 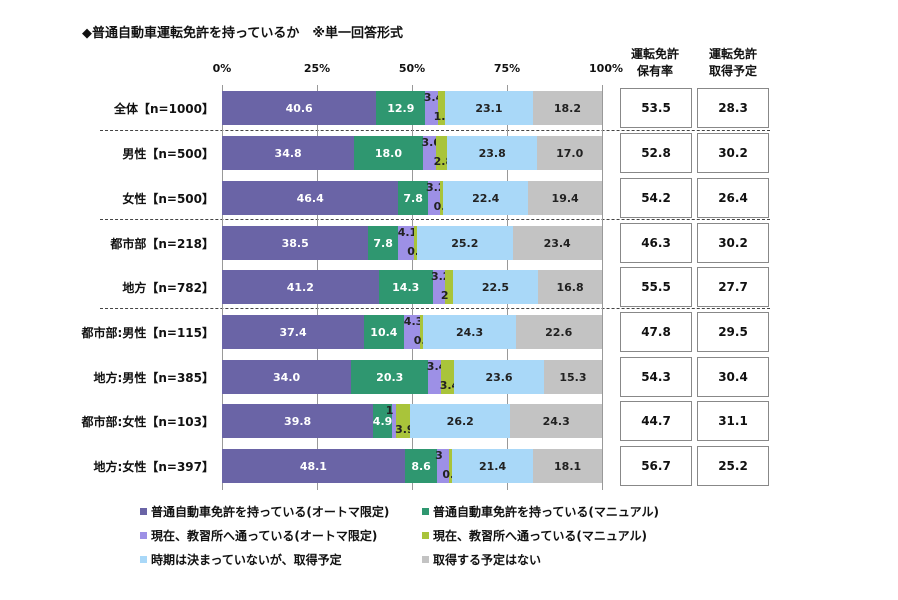 I want to click on bar-segment: 22.4, so click(x=486, y=198).